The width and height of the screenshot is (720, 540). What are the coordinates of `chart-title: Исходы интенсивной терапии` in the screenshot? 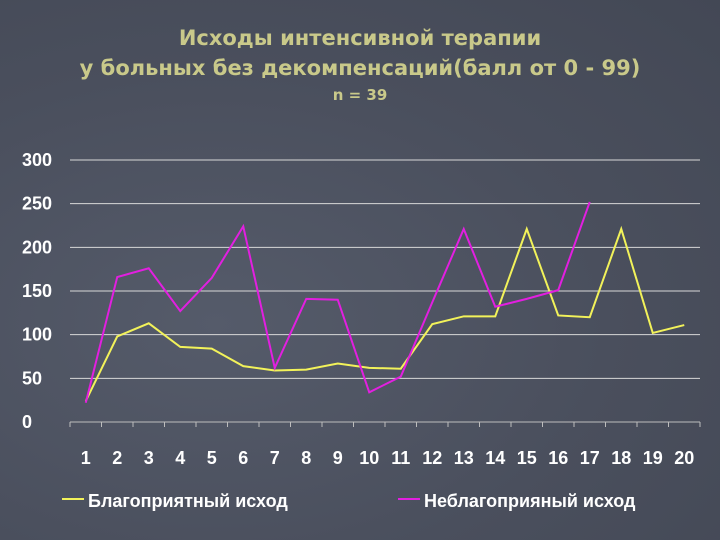 It's located at (360, 38).